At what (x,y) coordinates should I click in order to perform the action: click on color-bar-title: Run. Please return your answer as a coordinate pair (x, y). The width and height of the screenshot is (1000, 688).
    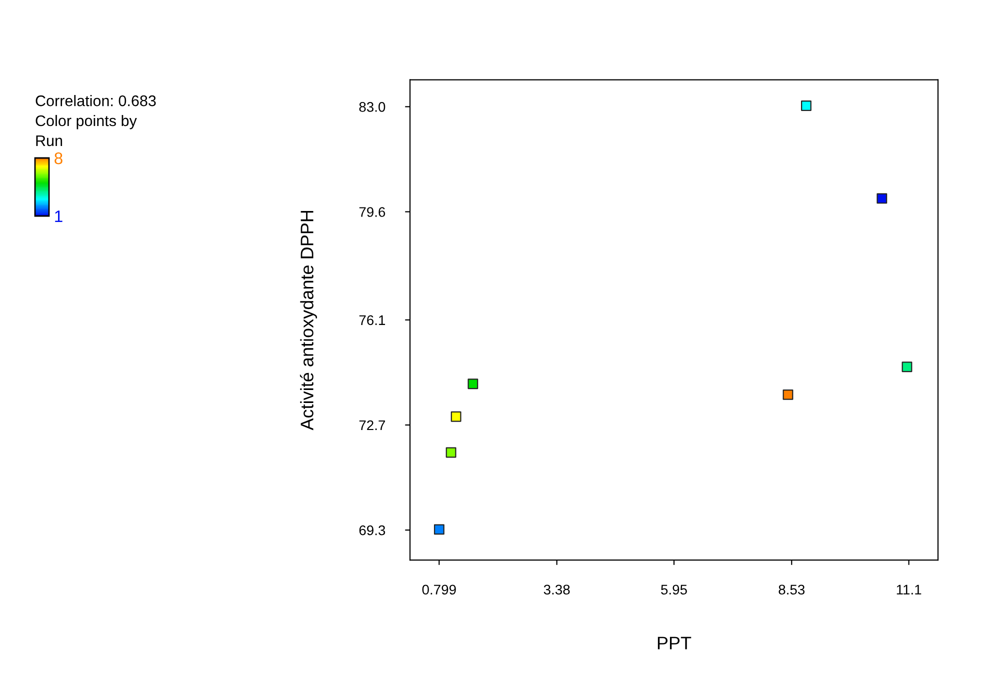
    Looking at the image, I should click on (49, 140).